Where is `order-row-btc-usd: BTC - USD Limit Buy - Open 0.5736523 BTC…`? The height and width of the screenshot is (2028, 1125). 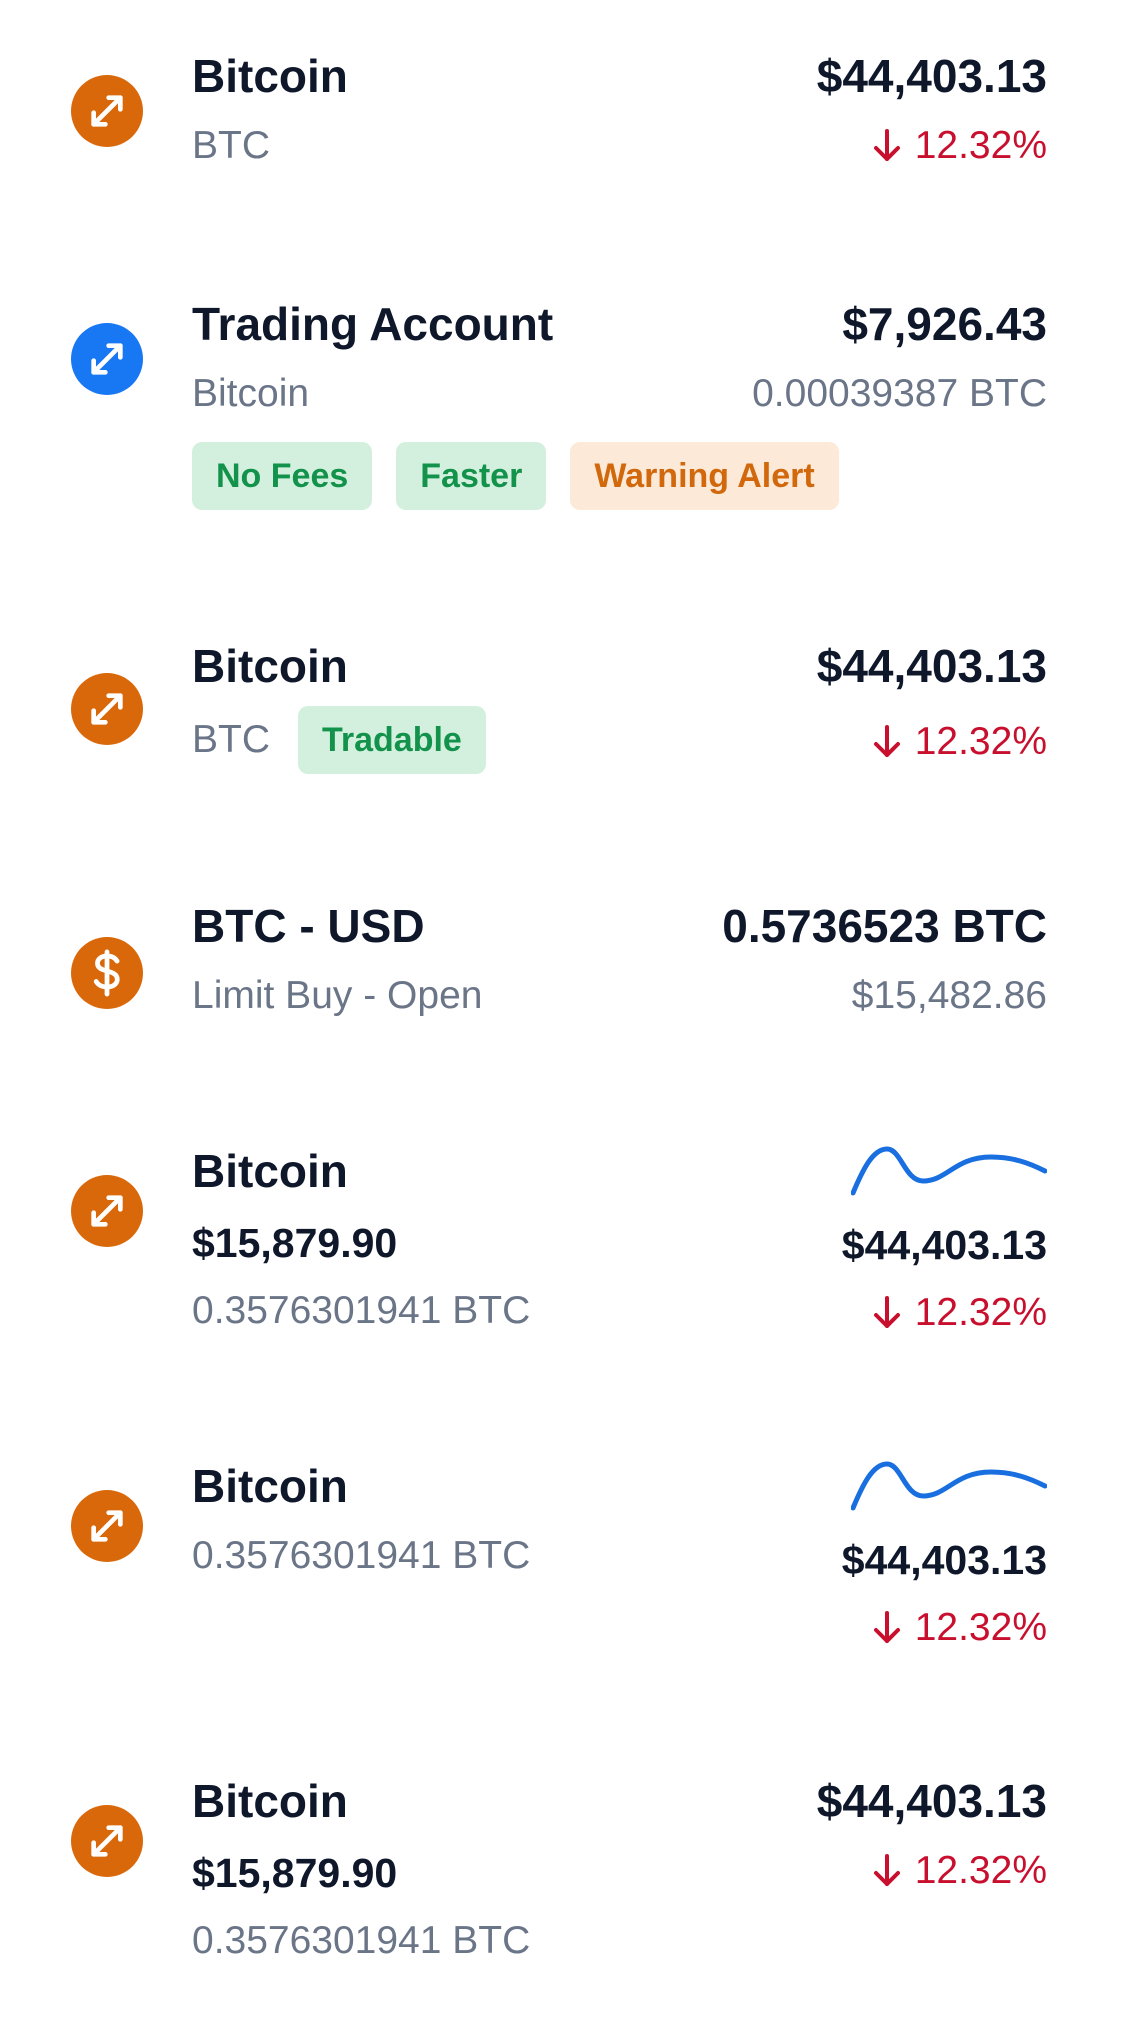
order-row-btc-usd: BTC - USD Limit Buy - Open 0.5736523 BTC… is located at coordinates (562, 975).